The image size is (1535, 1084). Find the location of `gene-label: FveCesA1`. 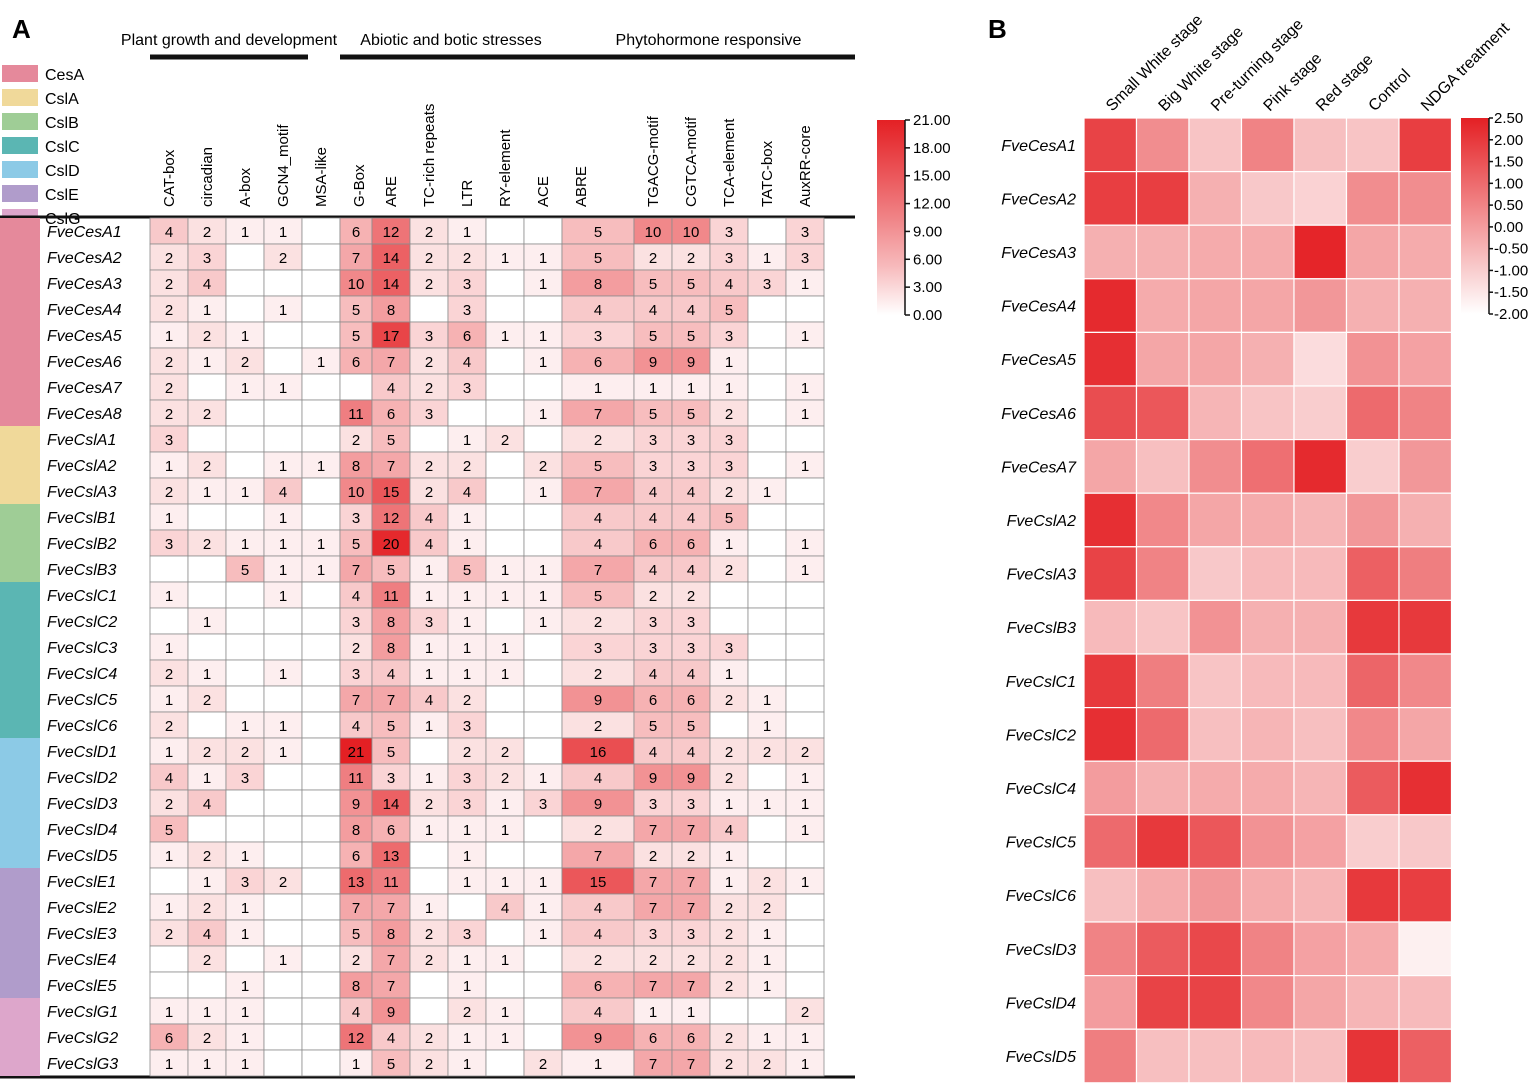

gene-label: FveCesA1 is located at coordinates (84, 232).